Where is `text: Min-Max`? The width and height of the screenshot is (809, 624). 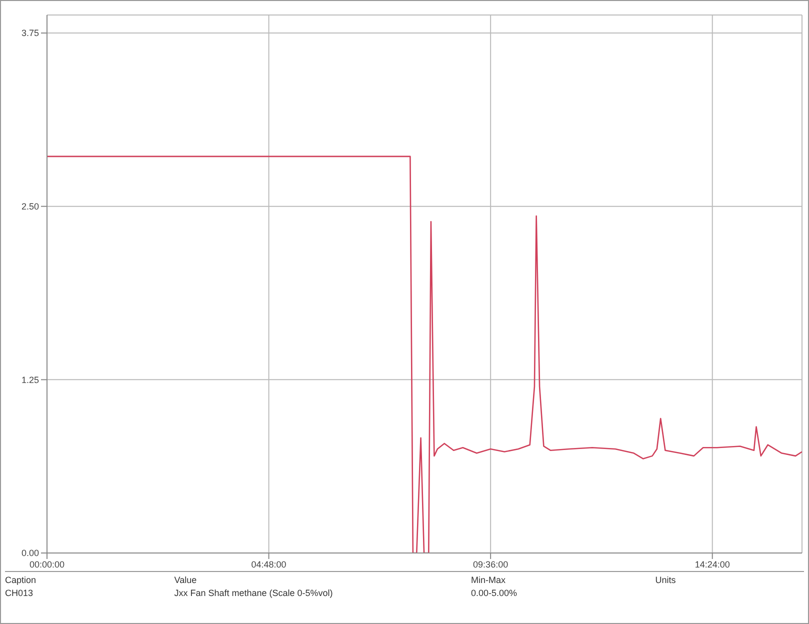 text: Min-Max is located at coordinates (489, 580).